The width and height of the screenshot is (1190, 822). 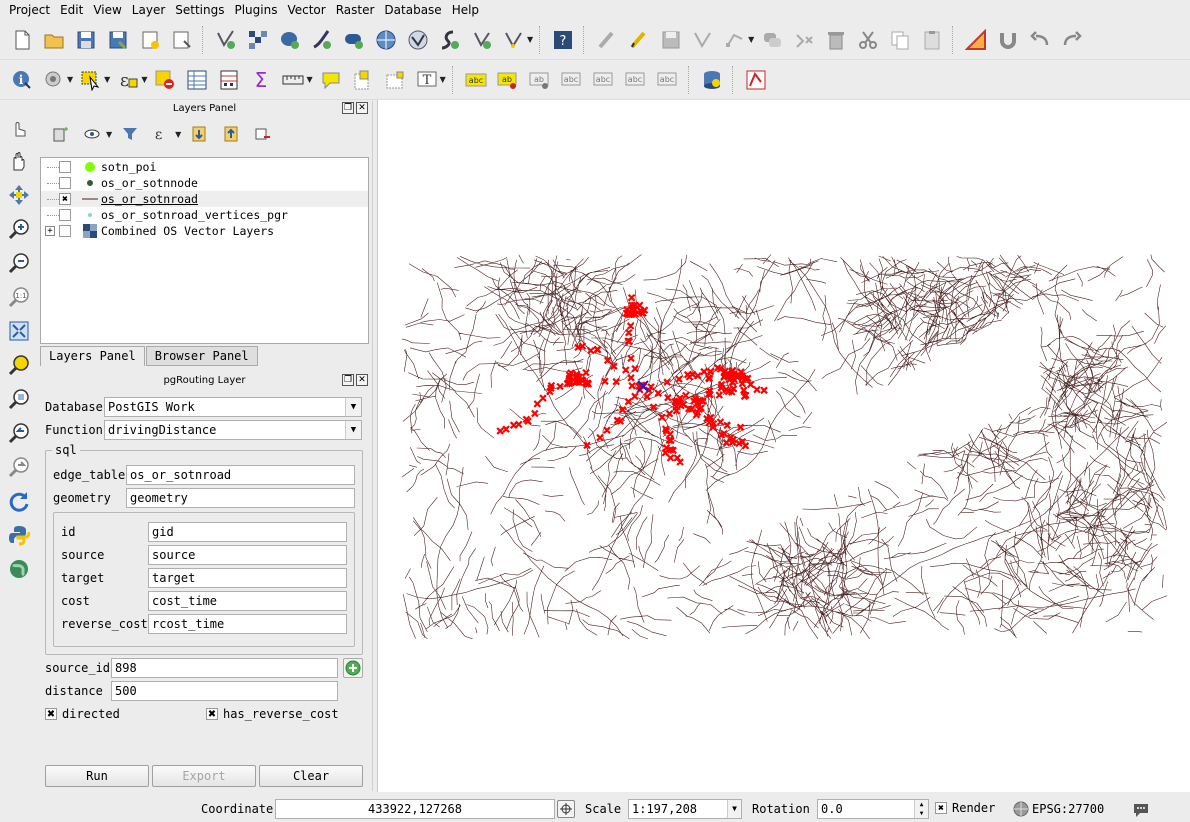 What do you see at coordinates (19, 433) in the screenshot?
I see `zoom-last-icon` at bounding box center [19, 433].